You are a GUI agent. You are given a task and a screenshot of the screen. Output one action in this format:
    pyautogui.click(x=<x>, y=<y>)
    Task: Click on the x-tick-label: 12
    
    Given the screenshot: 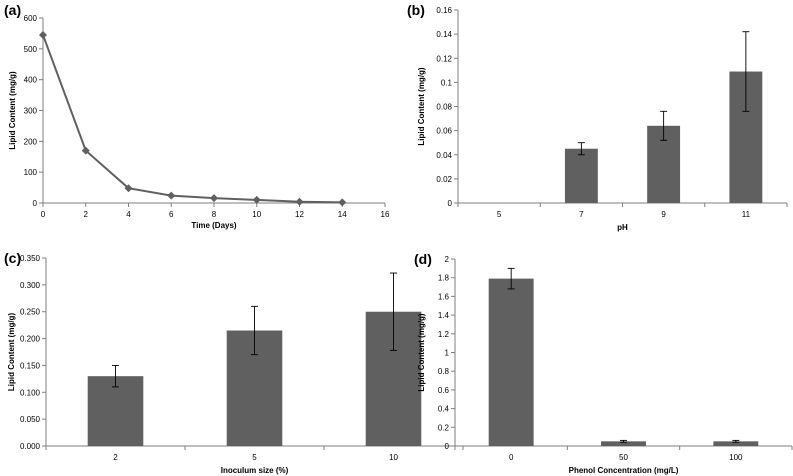 What is the action you would take?
    pyautogui.click(x=299, y=214)
    